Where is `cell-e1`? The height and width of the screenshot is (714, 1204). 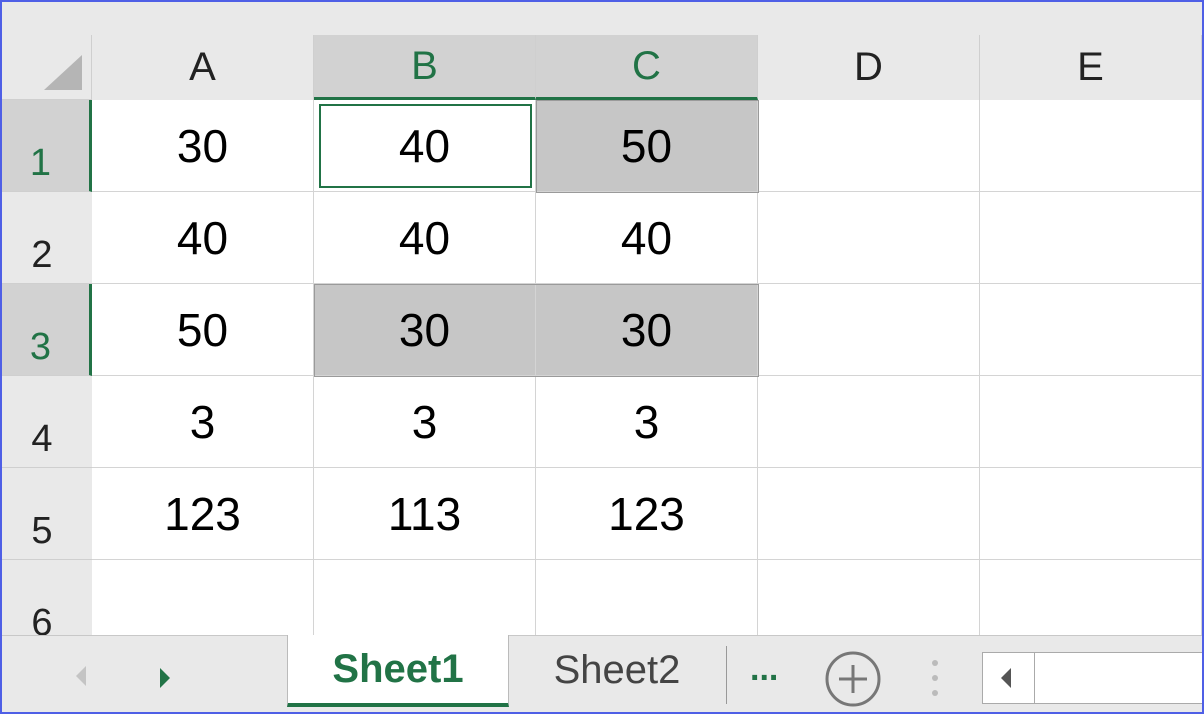
cell-e1 is located at coordinates (1091, 146).